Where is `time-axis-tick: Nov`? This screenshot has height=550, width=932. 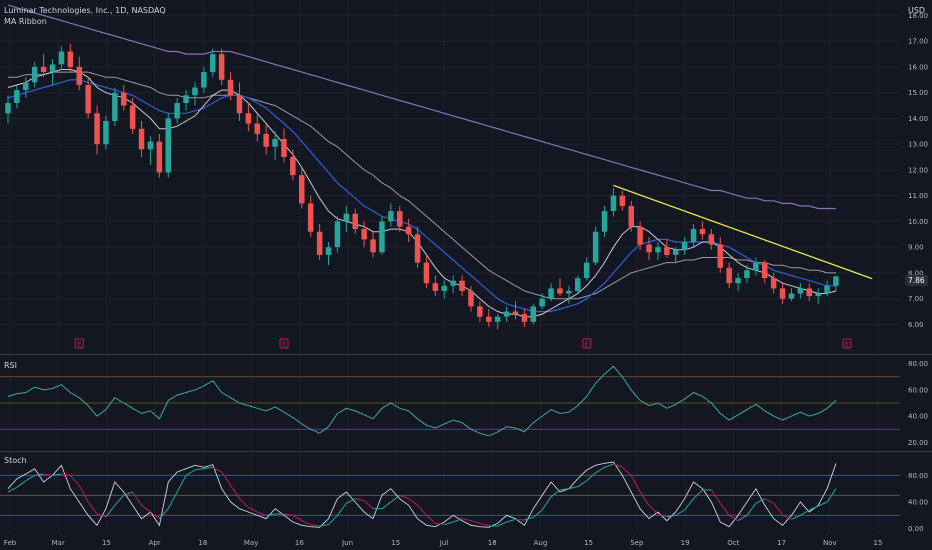 time-axis-tick: Nov is located at coordinates (830, 543).